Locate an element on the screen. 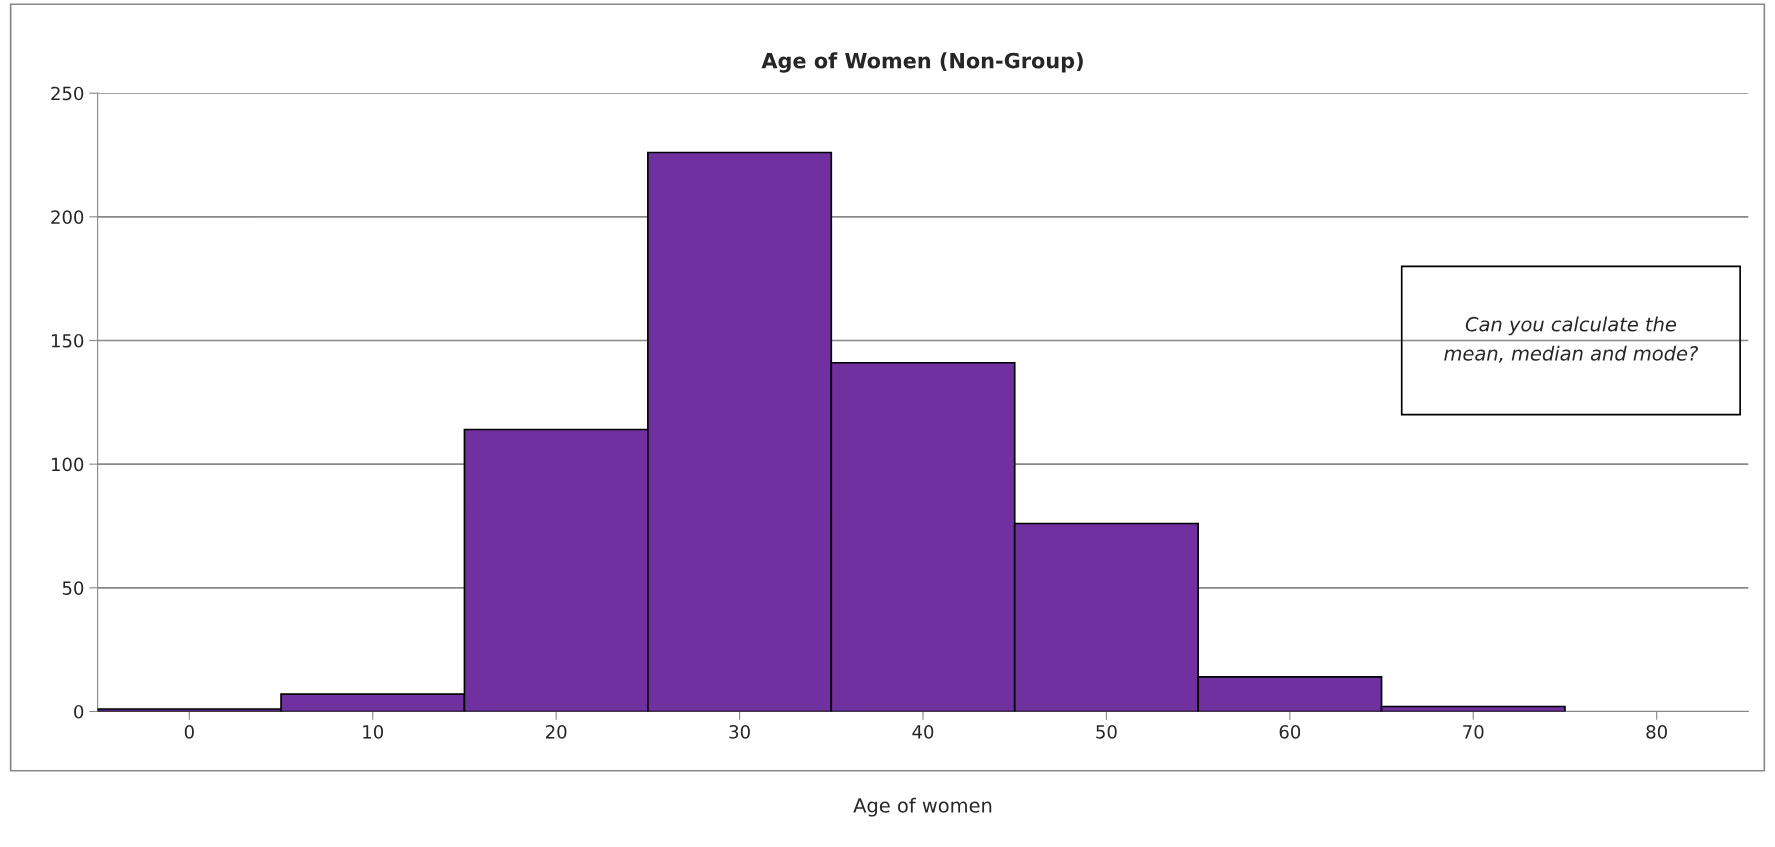  x-axis-title: Age of women is located at coordinates (922, 807).